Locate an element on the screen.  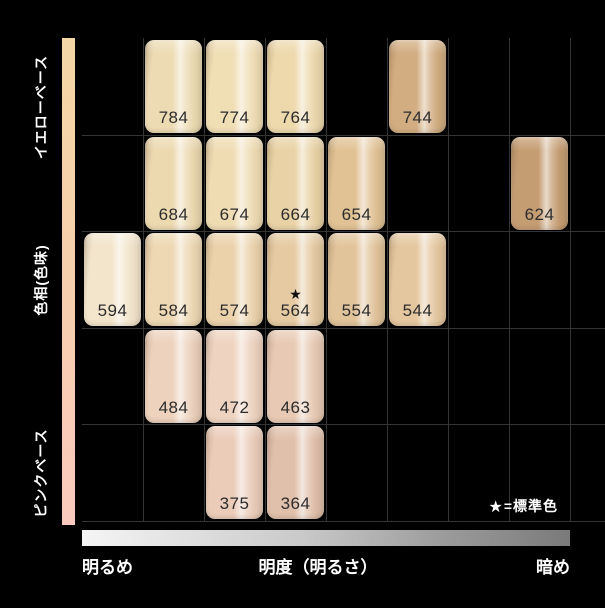
darker-label: 暗め is located at coordinates (553, 567).